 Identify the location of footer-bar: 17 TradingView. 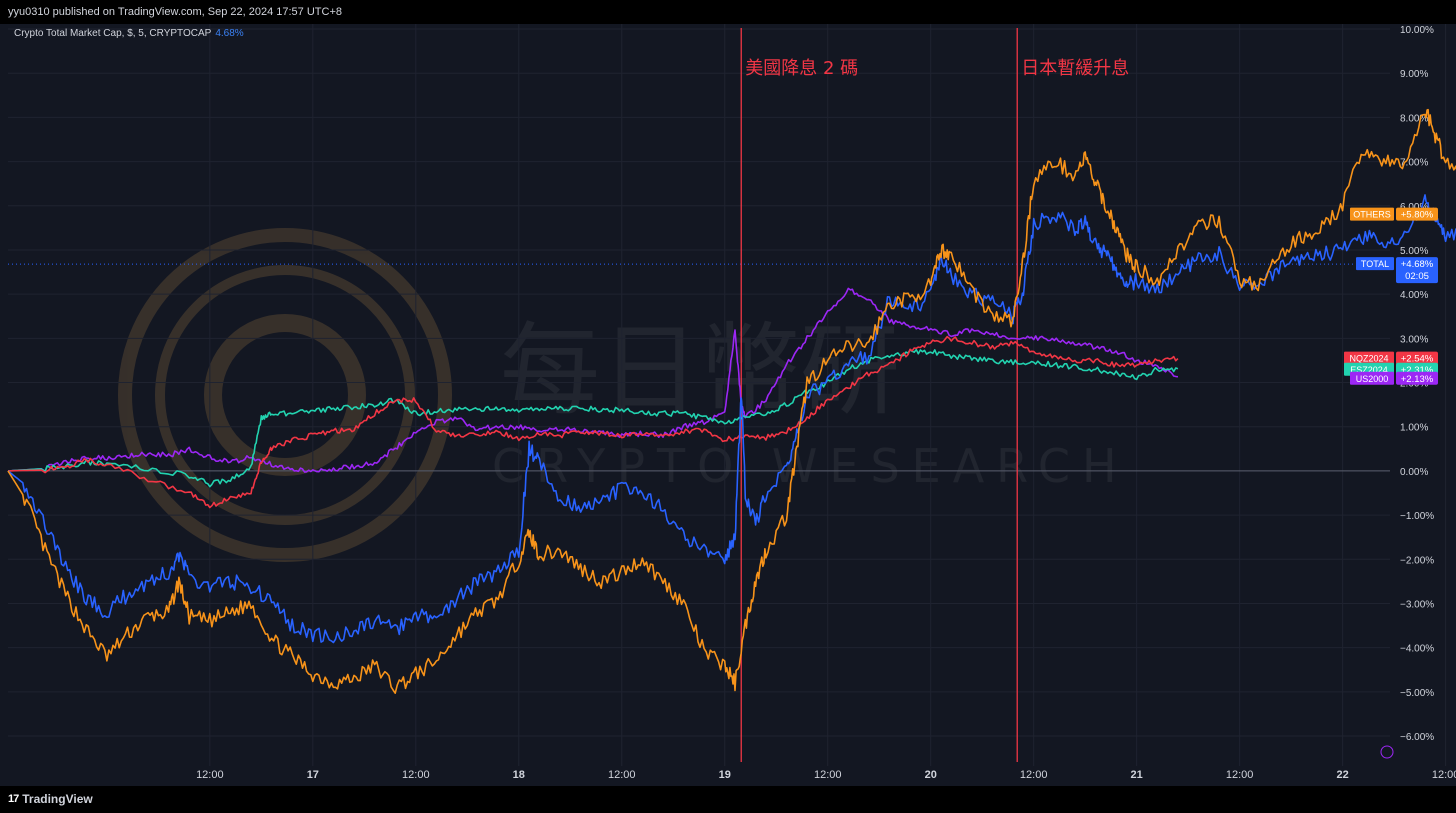
(728, 799).